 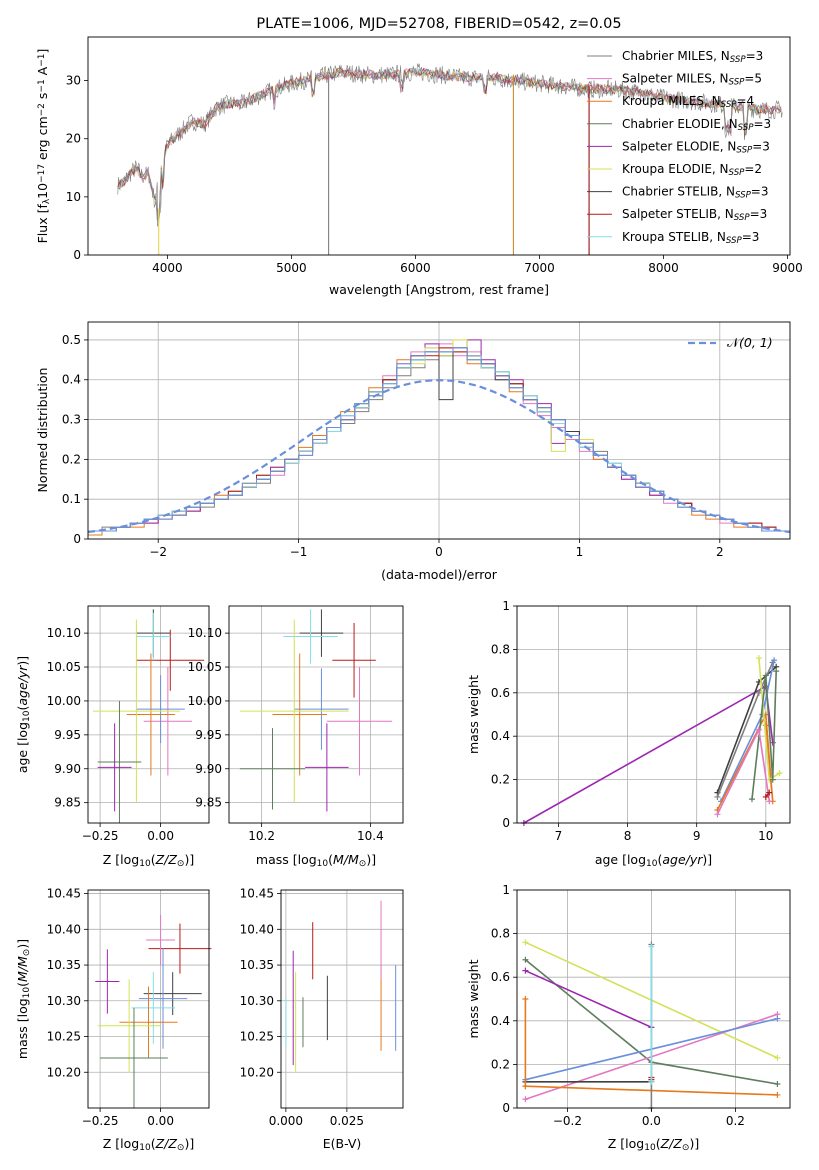 What do you see at coordinates (688, 102) in the screenshot?
I see `legend-label: Kroupa MILES, NSSP=4` at bounding box center [688, 102].